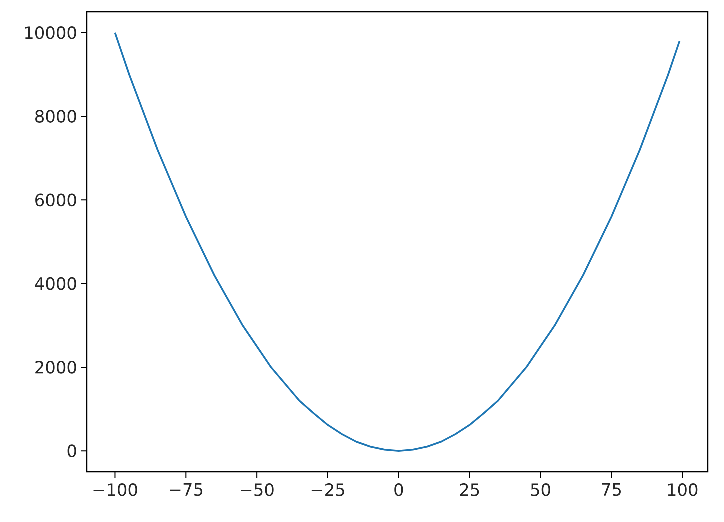  I want to click on x-tick-label: 25, so click(470, 490).